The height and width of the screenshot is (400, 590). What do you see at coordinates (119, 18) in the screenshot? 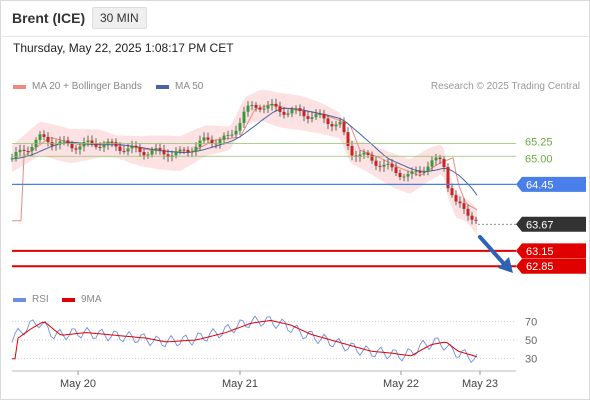
I see `timeframe-button: 30 MIN` at bounding box center [119, 18].